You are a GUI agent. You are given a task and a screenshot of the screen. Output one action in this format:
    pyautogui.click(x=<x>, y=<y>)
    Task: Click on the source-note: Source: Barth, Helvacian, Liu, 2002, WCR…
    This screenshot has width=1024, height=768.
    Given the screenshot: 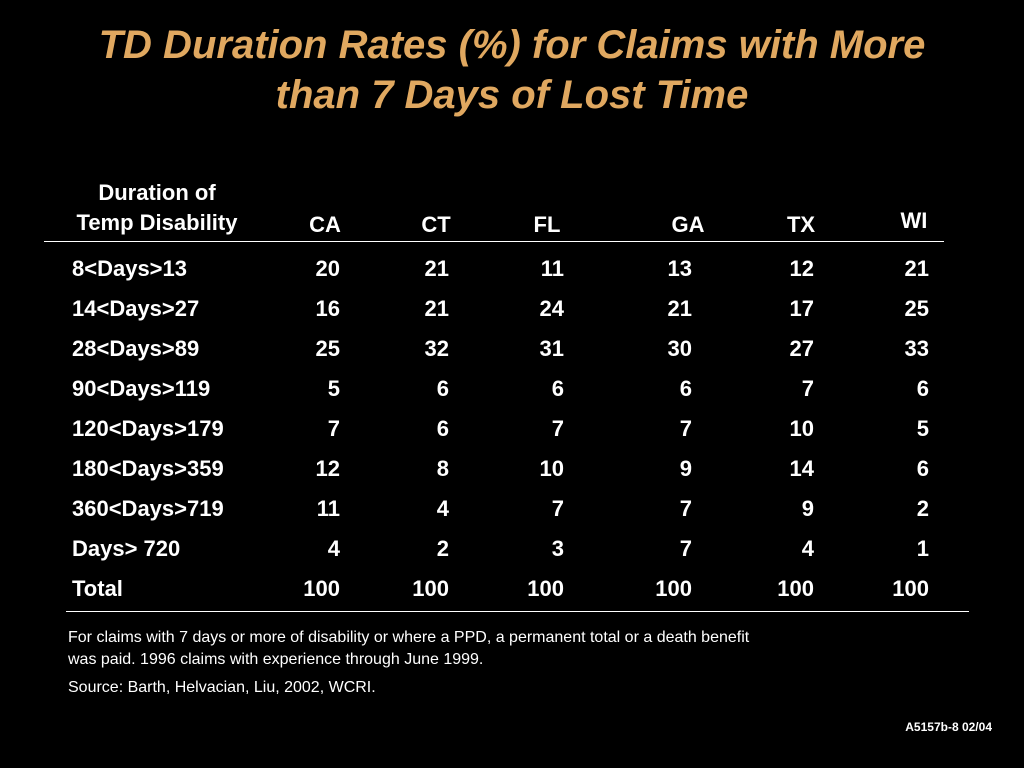 What is the action you would take?
    pyautogui.click(x=222, y=687)
    